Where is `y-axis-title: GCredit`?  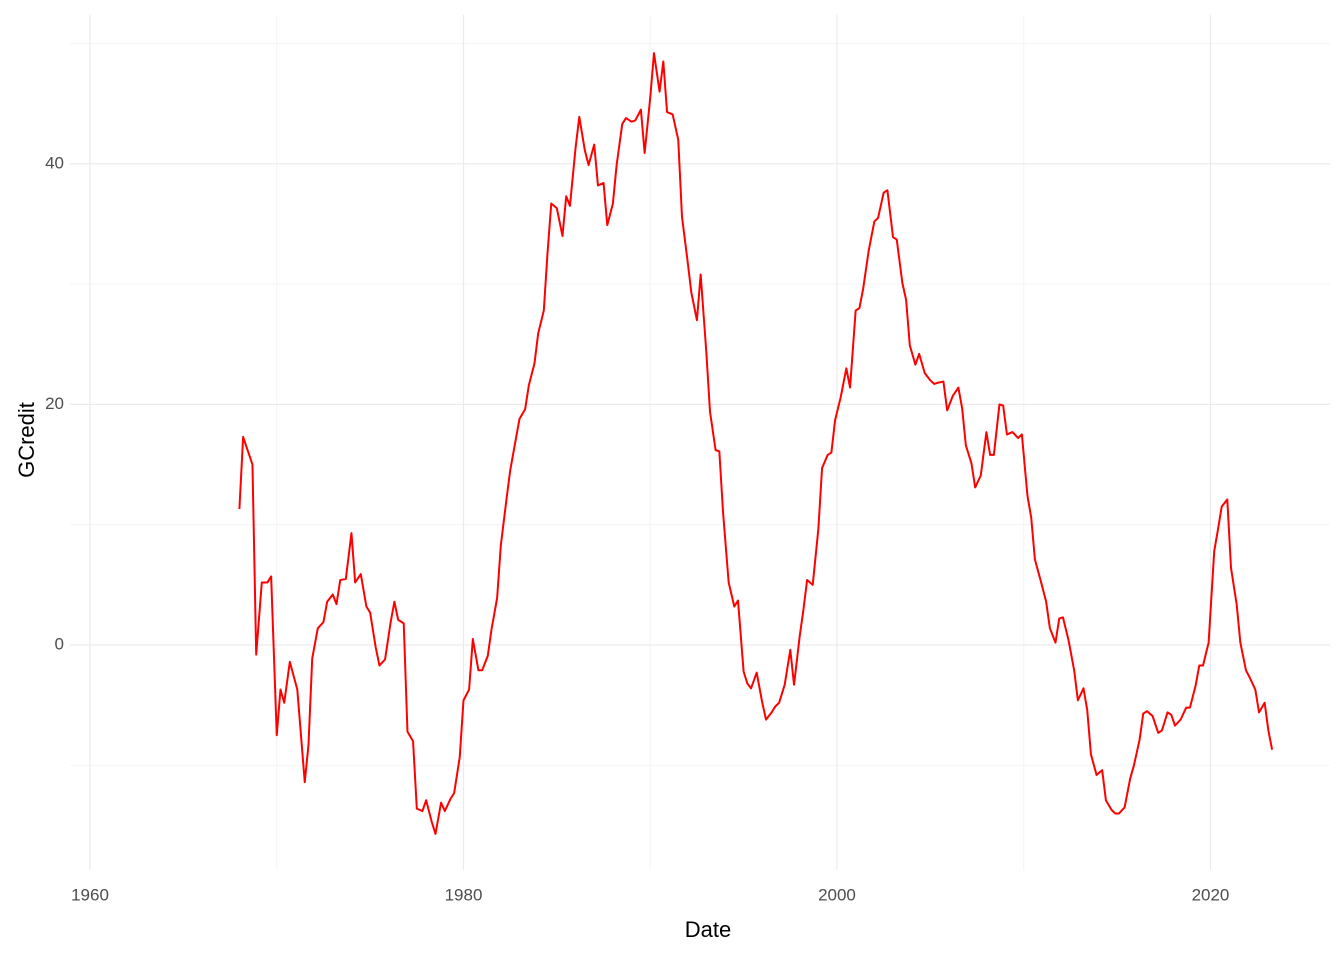
y-axis-title: GCredit is located at coordinates (26, 440).